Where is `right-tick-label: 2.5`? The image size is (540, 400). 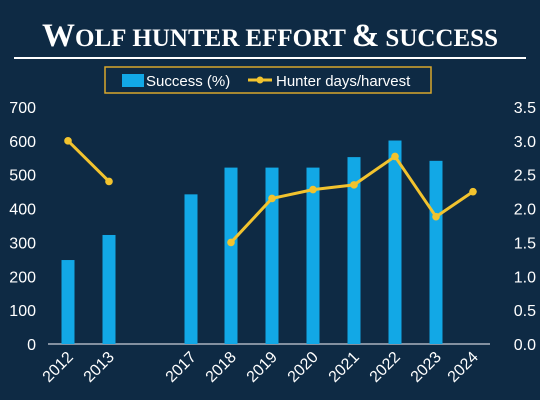 right-tick-label: 2.5 is located at coordinates (525, 176).